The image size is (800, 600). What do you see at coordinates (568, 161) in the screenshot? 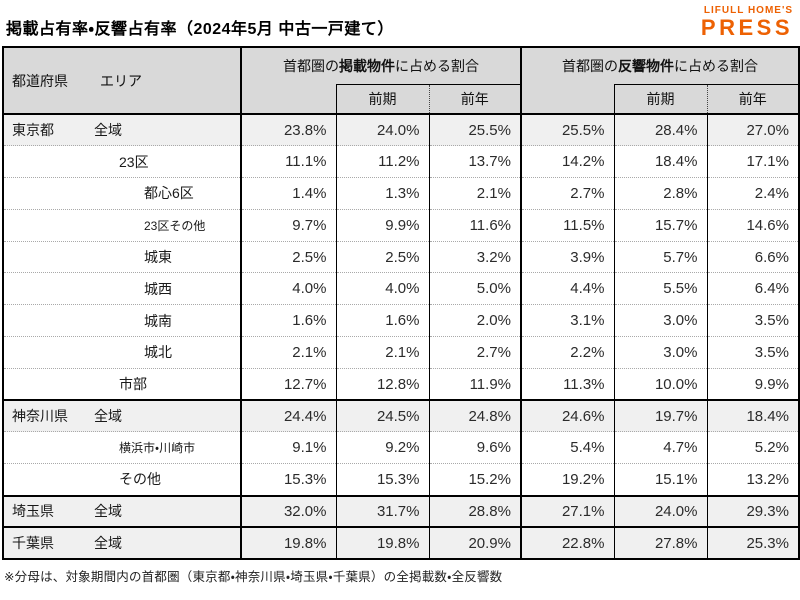
I see `response-share-current: 14.2%` at bounding box center [568, 161].